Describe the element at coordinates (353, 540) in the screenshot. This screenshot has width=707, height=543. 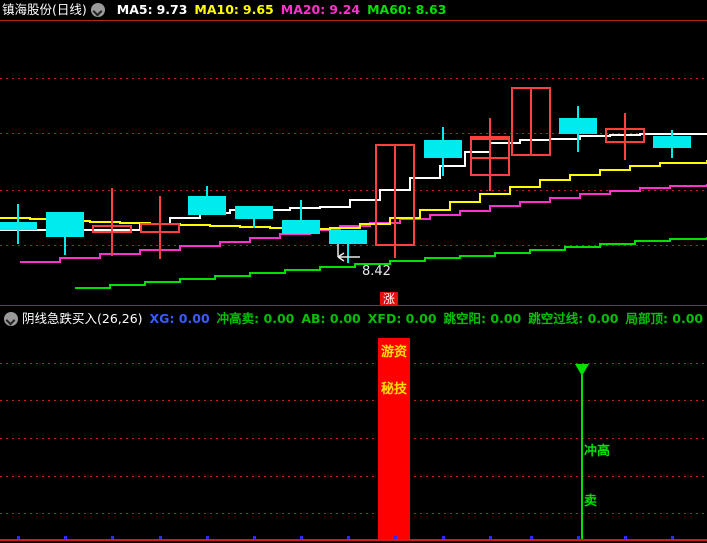
I see `x-axis-line` at that location.